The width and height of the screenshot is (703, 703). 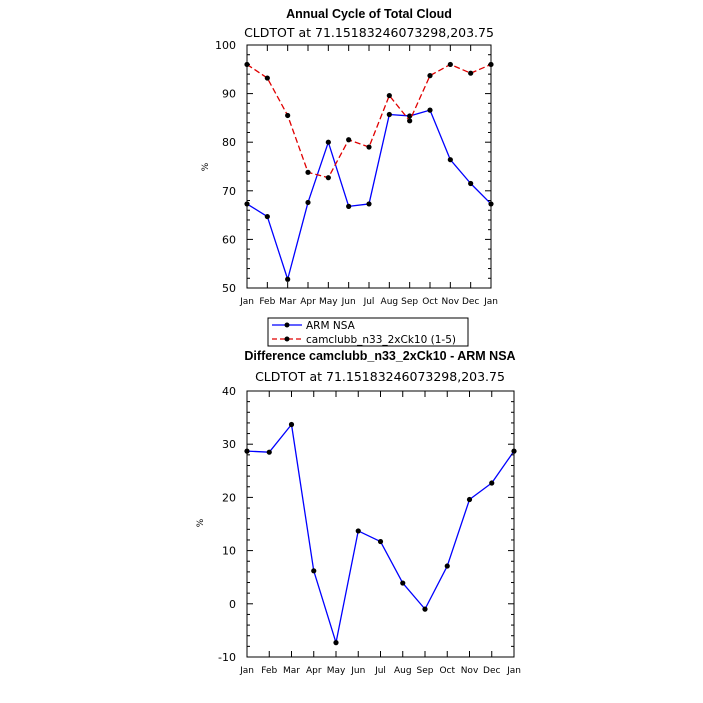 I want to click on legend-label: camclubb_n33_2xCk10 (1-5), so click(x=381, y=340).